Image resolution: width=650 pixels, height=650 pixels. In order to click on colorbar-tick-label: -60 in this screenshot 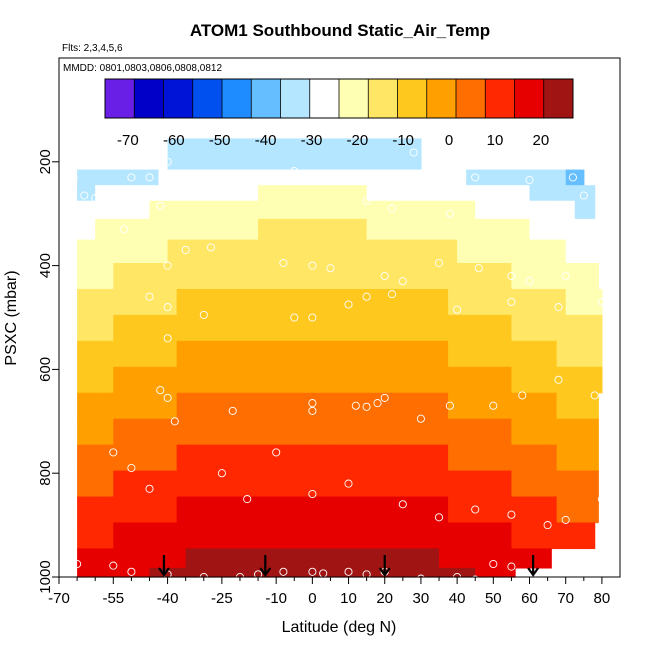, I will do `click(174, 140)`.